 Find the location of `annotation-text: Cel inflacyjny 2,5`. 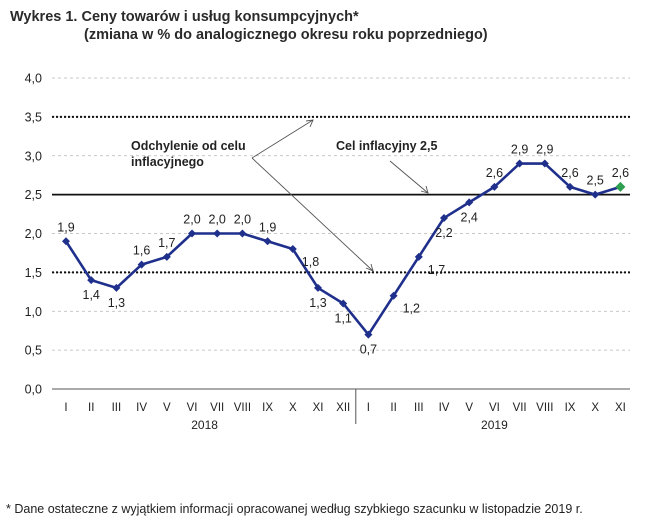

annotation-text: Cel inflacyjny 2,5 is located at coordinates (386, 146).